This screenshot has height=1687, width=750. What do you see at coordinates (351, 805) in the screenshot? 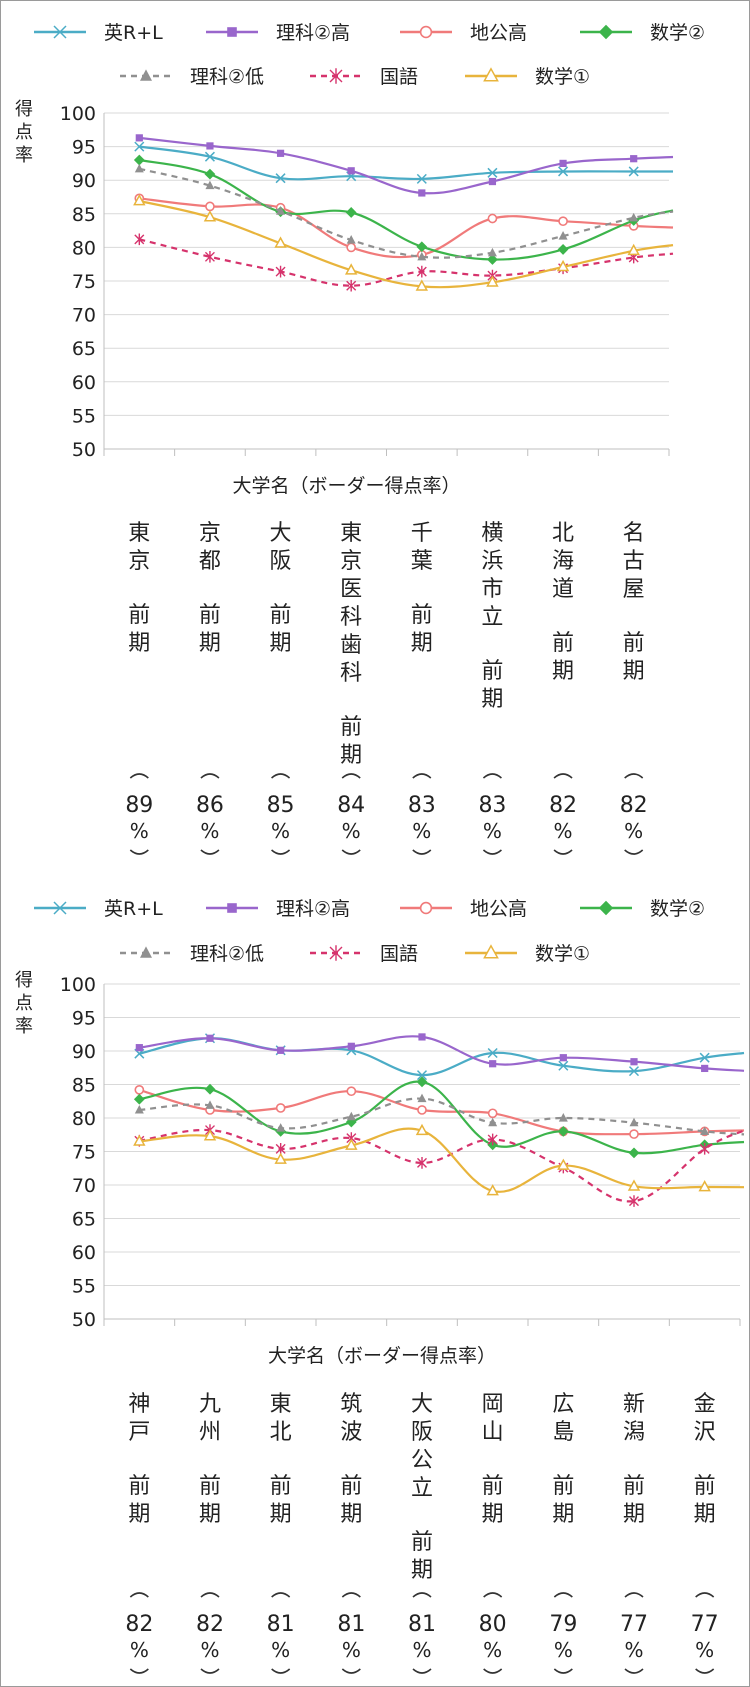
I see `rate-number: 84` at bounding box center [351, 805].